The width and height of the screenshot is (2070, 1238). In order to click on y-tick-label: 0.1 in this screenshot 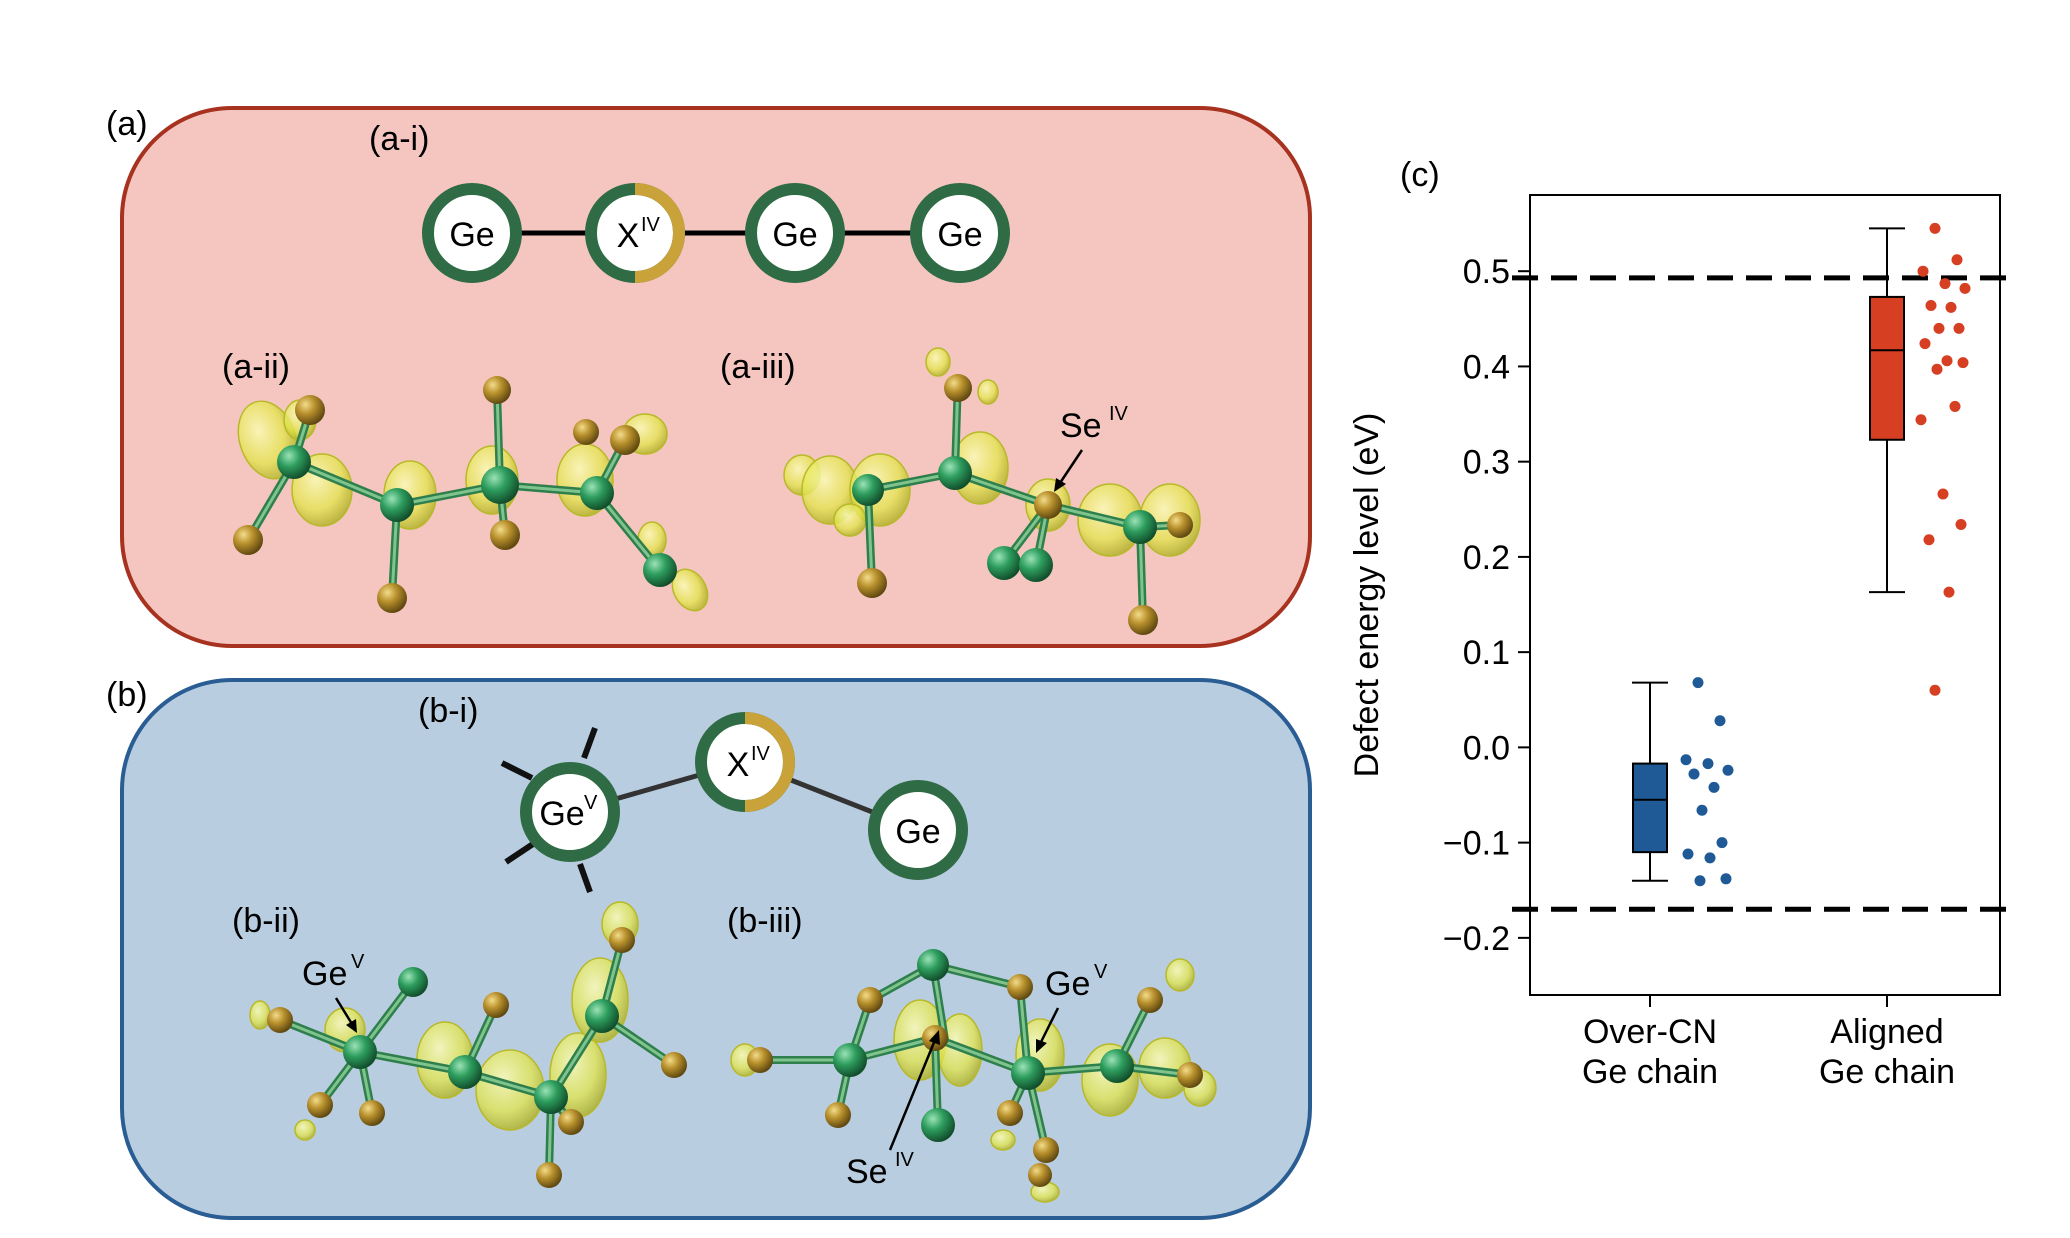, I will do `click(1486, 653)`.